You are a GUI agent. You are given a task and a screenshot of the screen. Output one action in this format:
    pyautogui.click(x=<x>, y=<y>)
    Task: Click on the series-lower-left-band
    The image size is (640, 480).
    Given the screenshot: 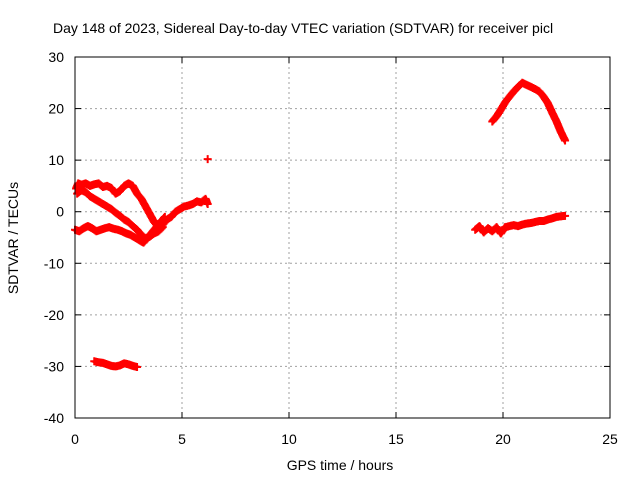 What is the action you would take?
    pyautogui.click(x=120, y=229)
    